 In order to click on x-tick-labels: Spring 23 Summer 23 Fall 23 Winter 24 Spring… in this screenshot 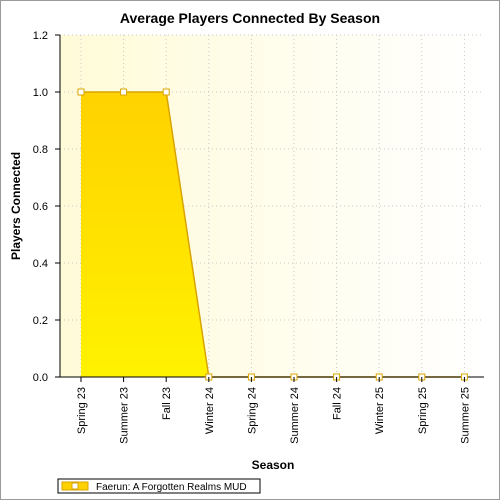, I will do `click(273, 410)`.